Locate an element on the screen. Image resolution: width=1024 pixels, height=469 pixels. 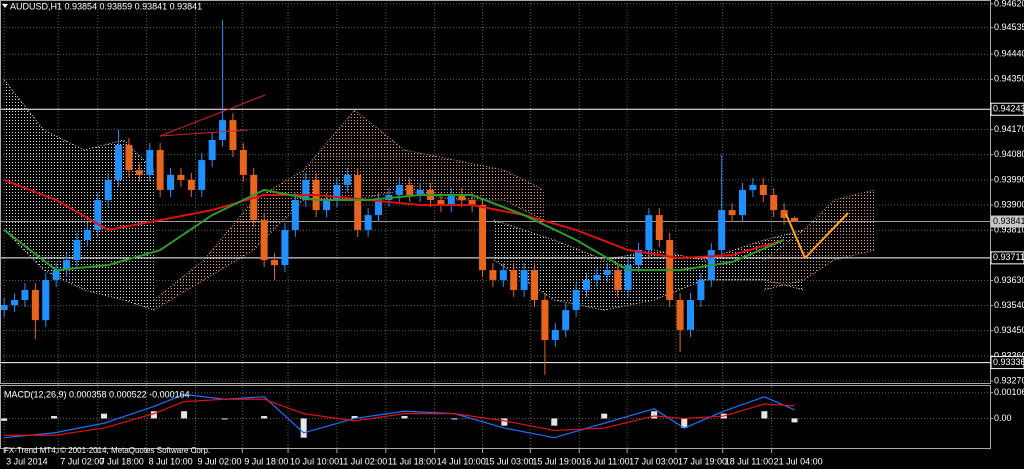
y-tick-label: 0.94350 is located at coordinates (1009, 79).